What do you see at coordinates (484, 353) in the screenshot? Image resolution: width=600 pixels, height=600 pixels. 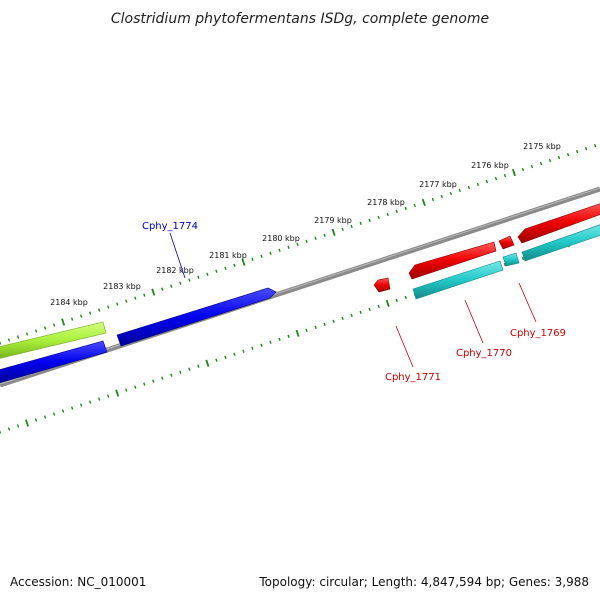 I see `gene-label-cphy-1770: Cphy_1770` at bounding box center [484, 353].